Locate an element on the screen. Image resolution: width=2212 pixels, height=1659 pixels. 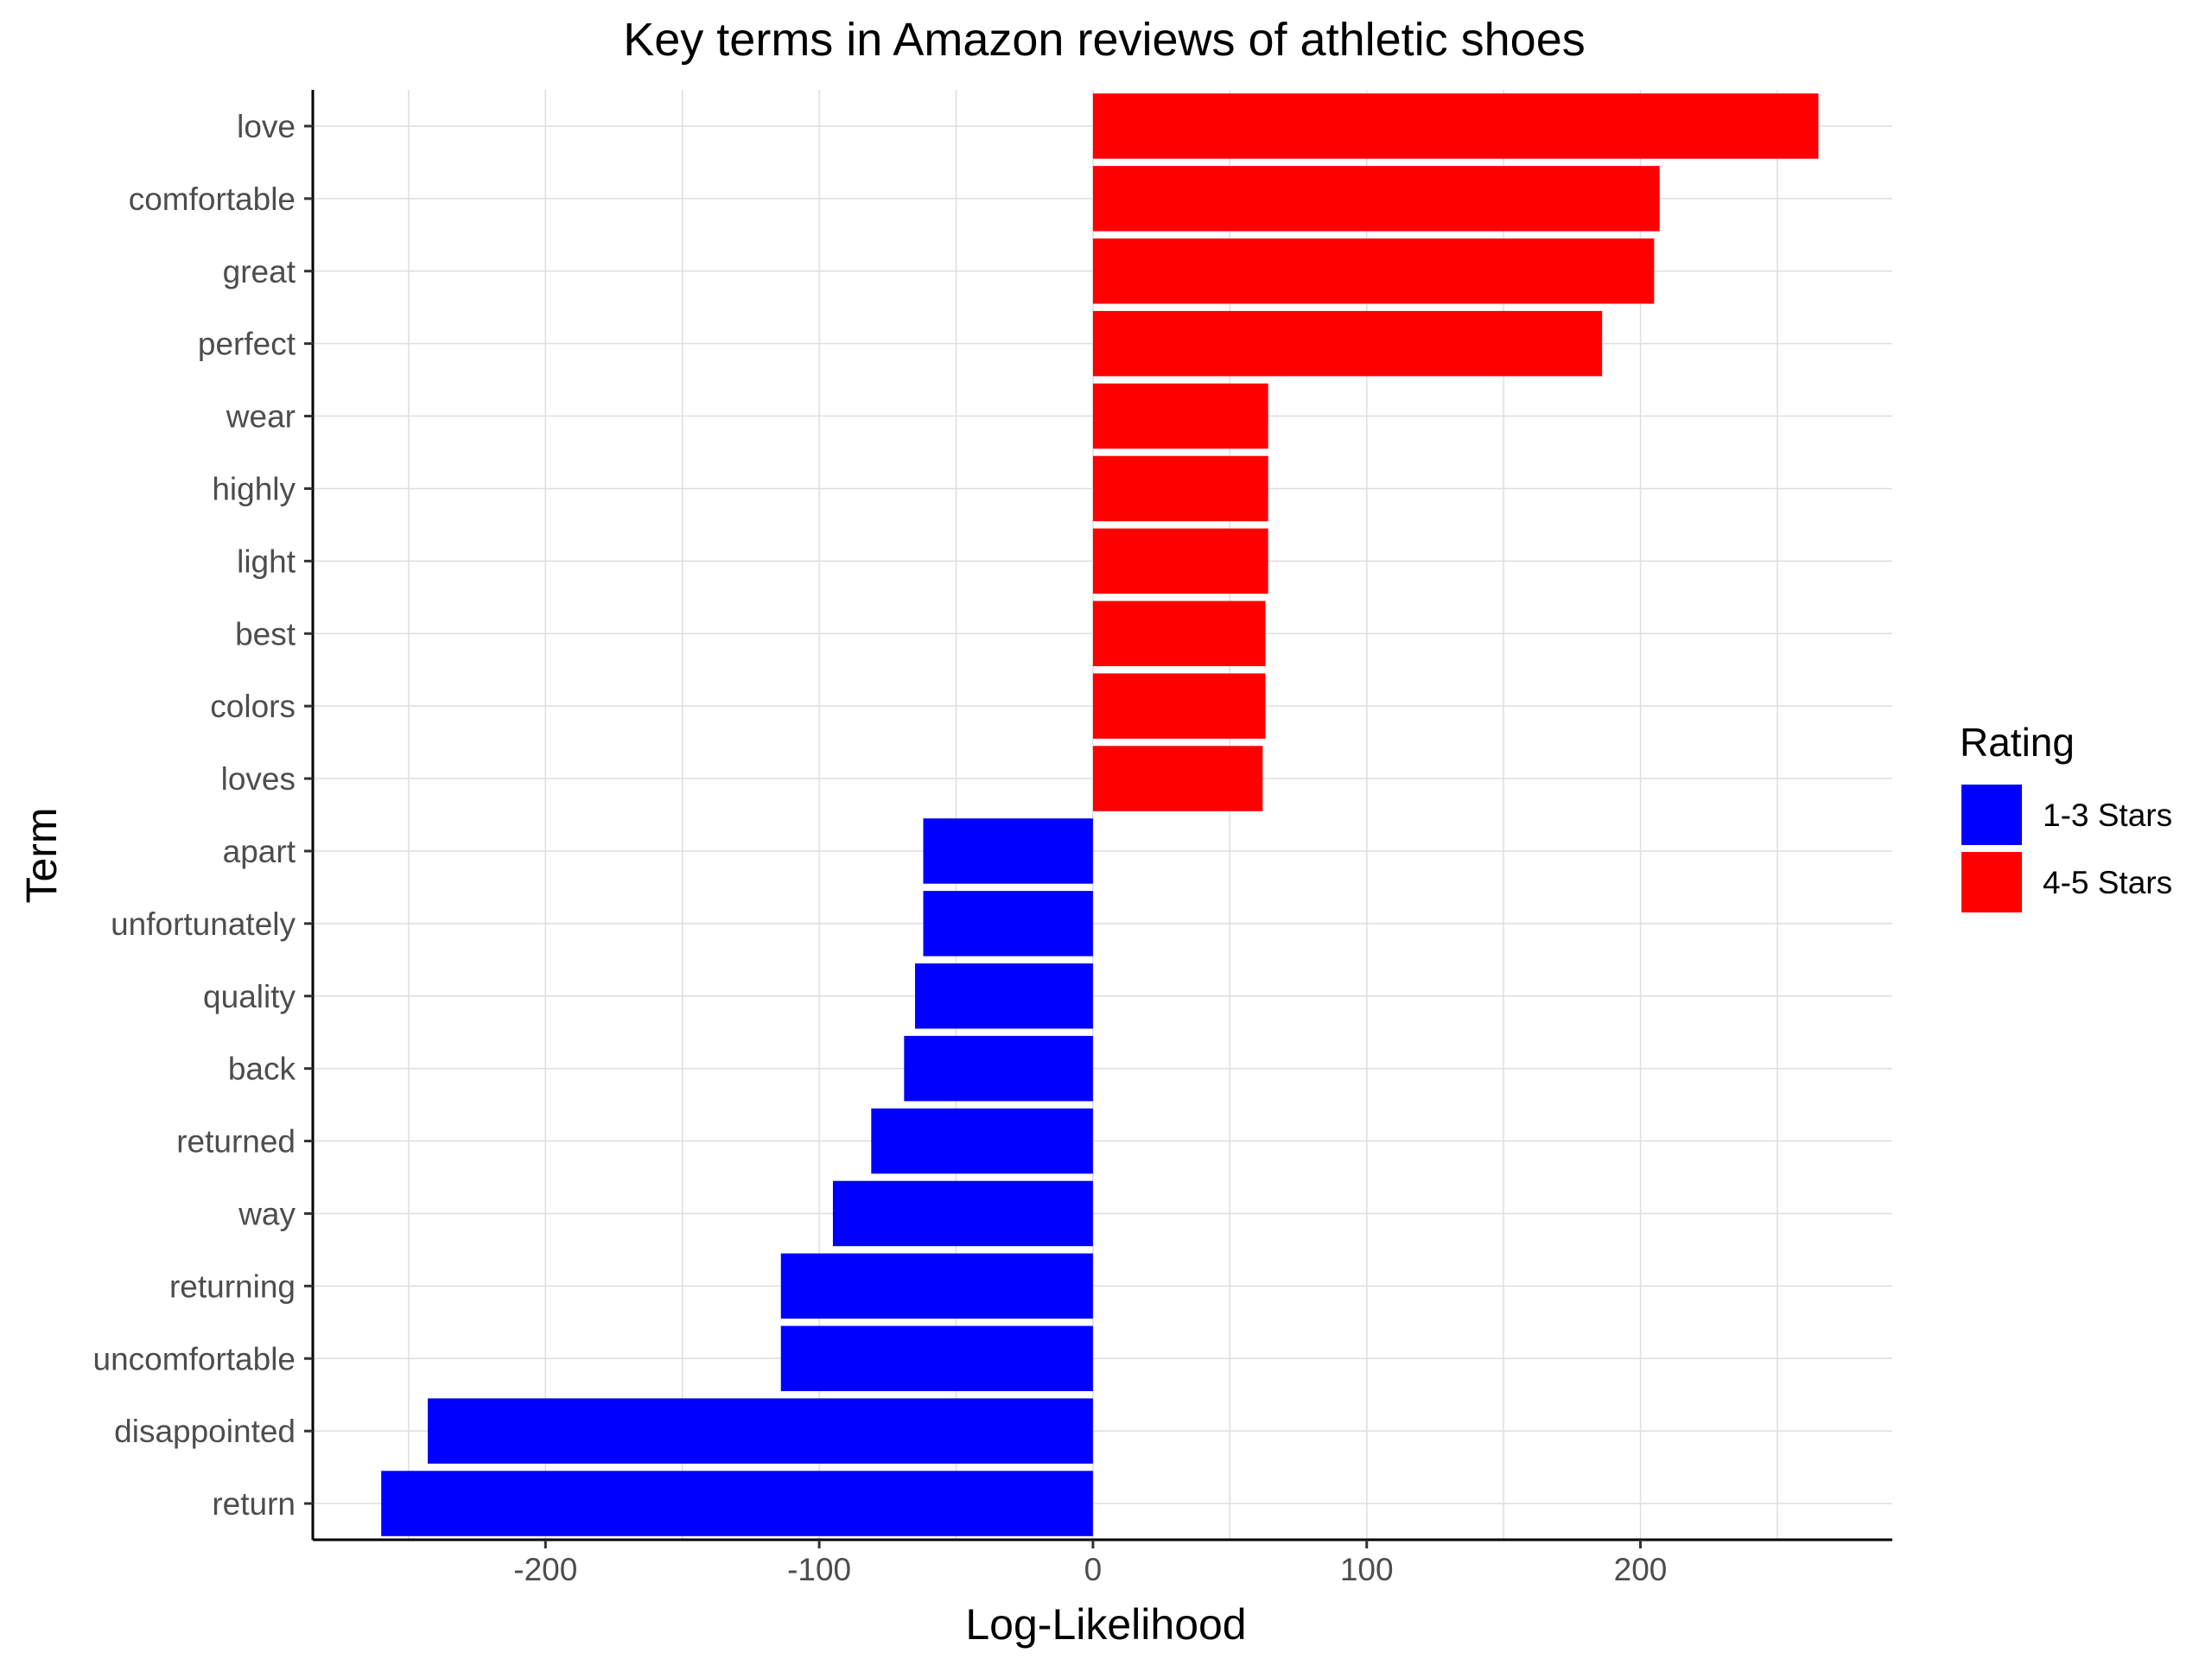
y-tick-label: light is located at coordinates (266, 561).